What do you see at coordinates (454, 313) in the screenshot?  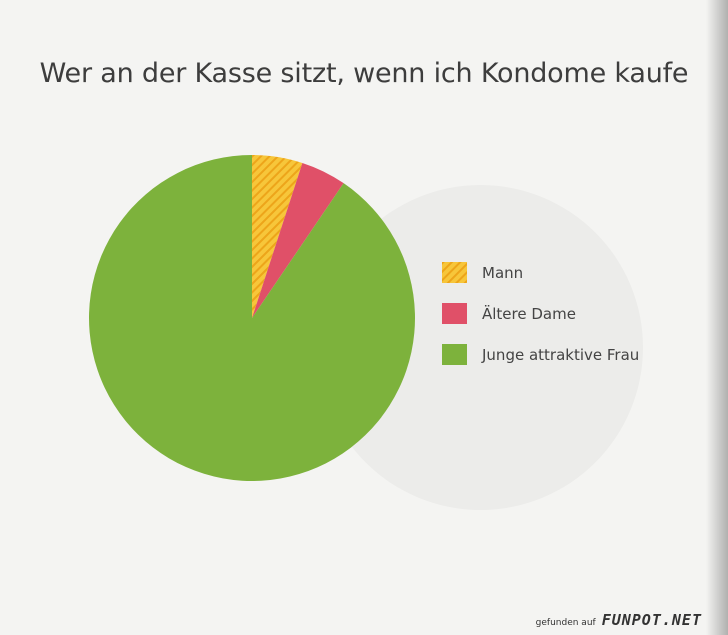 I see `legend-swatch-aeltere-dame` at bounding box center [454, 313].